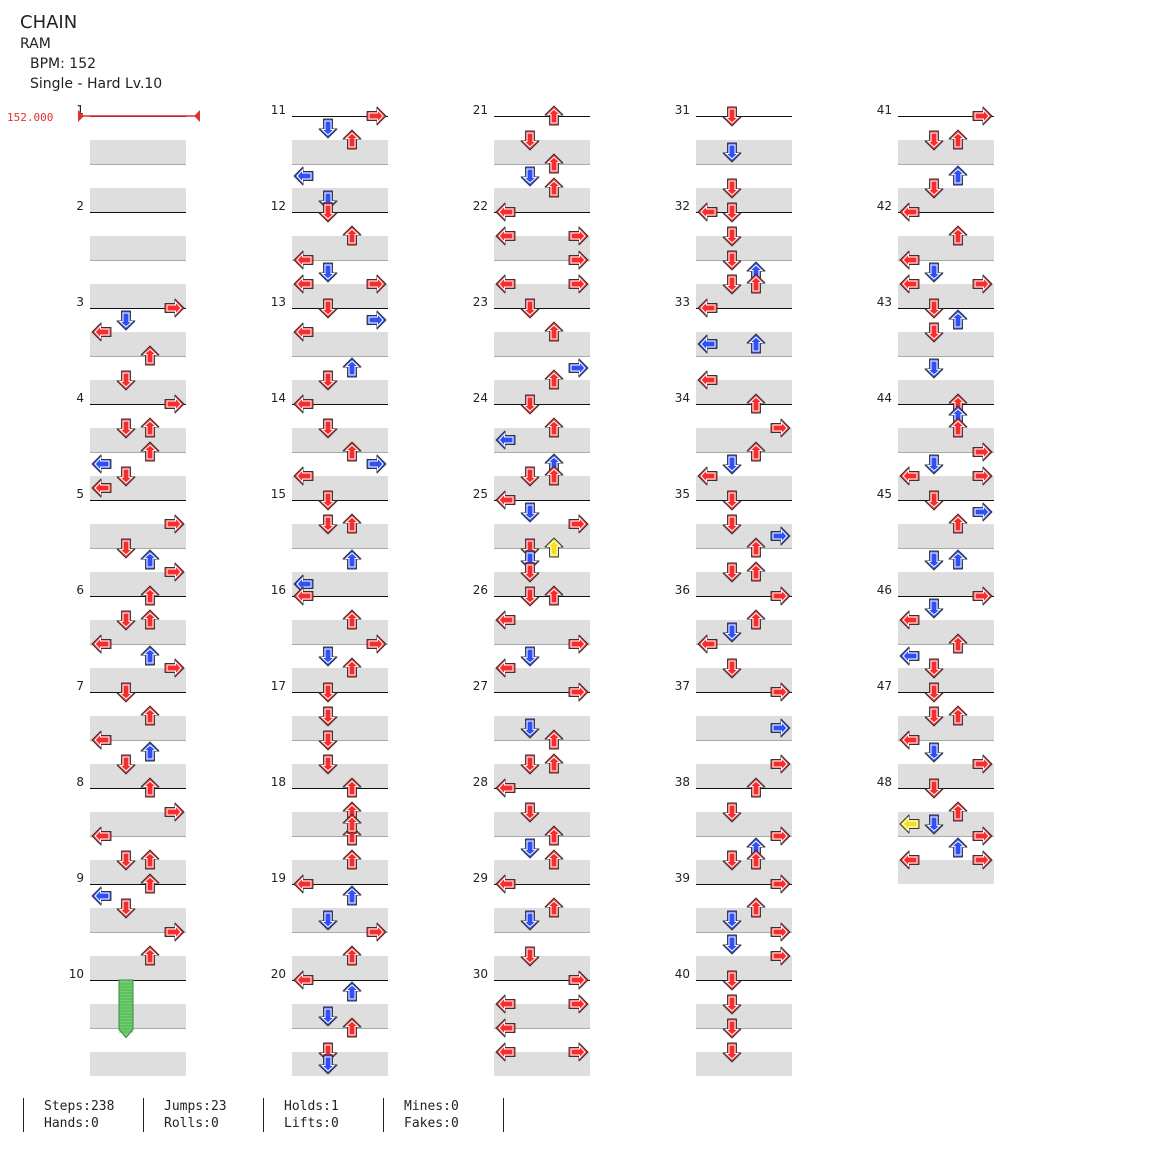  I want to click on measure-number: 13, so click(278, 302).